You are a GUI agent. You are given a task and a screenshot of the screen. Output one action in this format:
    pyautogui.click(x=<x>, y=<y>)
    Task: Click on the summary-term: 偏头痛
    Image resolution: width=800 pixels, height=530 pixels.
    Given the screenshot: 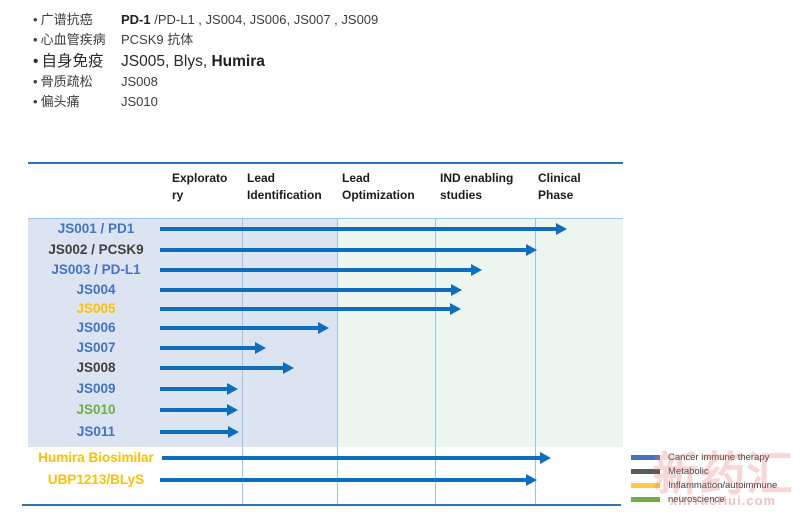 What is the action you would take?
    pyautogui.click(x=77, y=100)
    